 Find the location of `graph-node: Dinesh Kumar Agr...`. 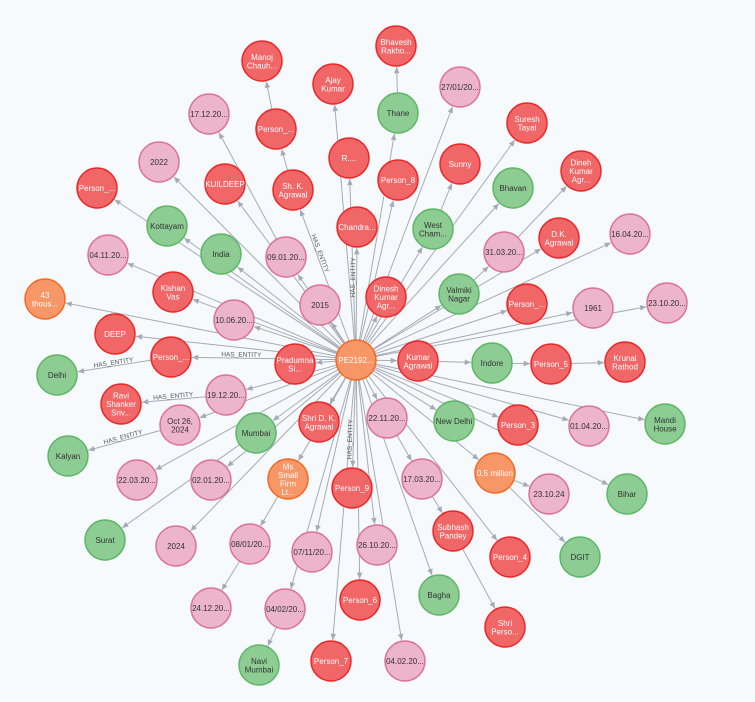

graph-node: Dinesh Kumar Agr... is located at coordinates (386, 297).